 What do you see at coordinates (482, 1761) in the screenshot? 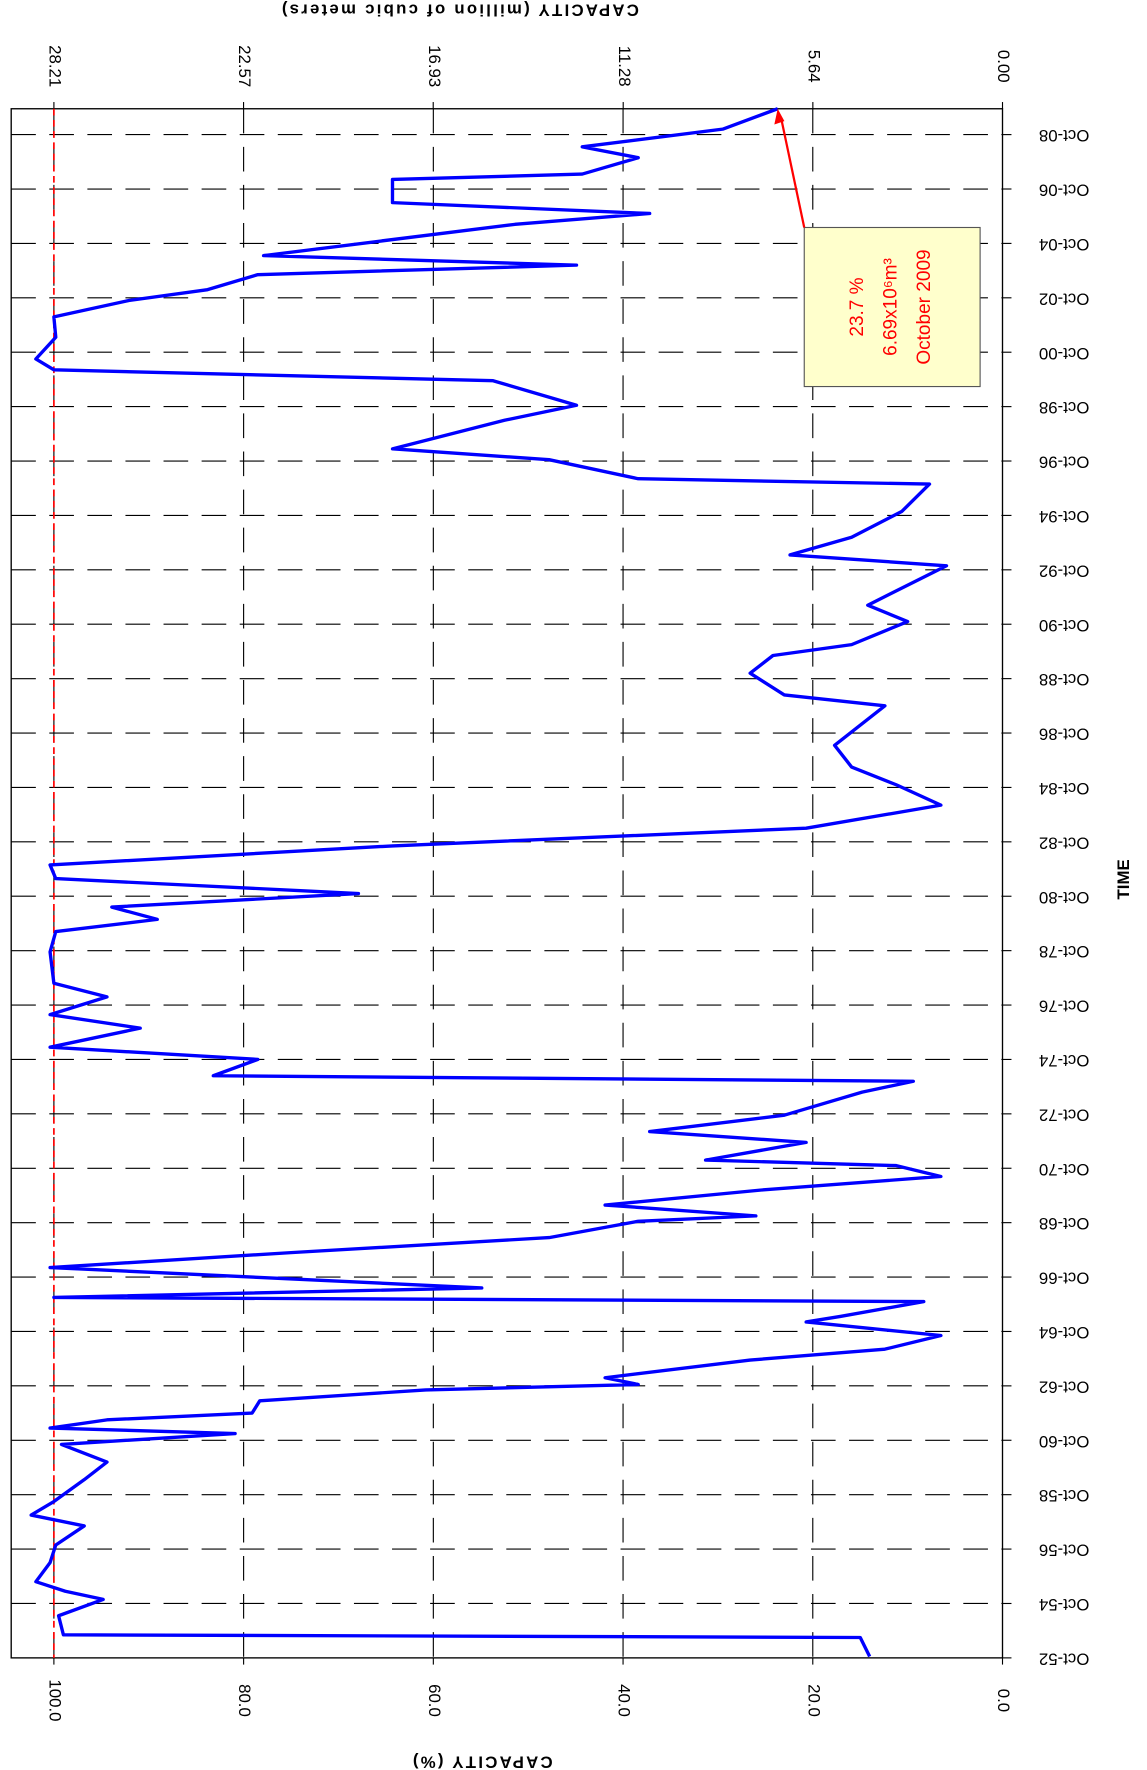
I see `y-axis-title: CAPACITY (%)` at bounding box center [482, 1761].